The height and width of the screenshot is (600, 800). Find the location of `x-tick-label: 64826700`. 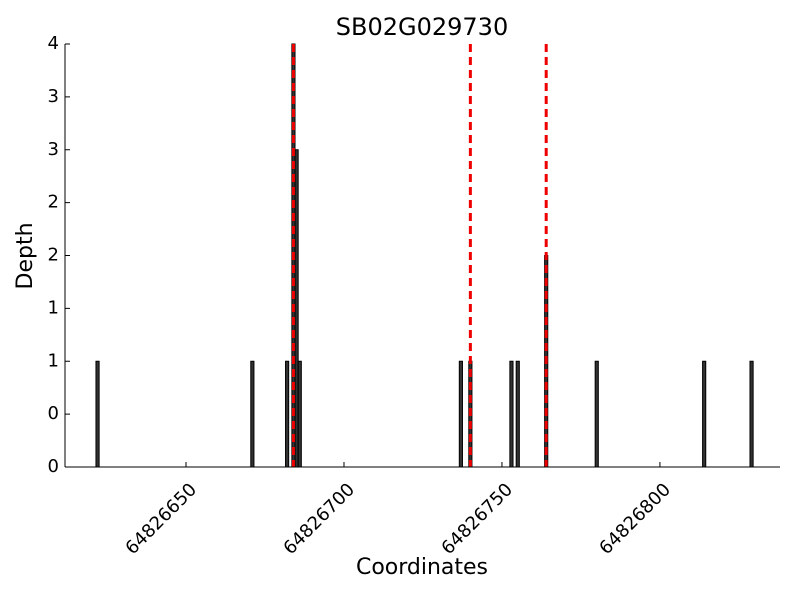

x-tick-label: 64826700 is located at coordinates (319, 519).